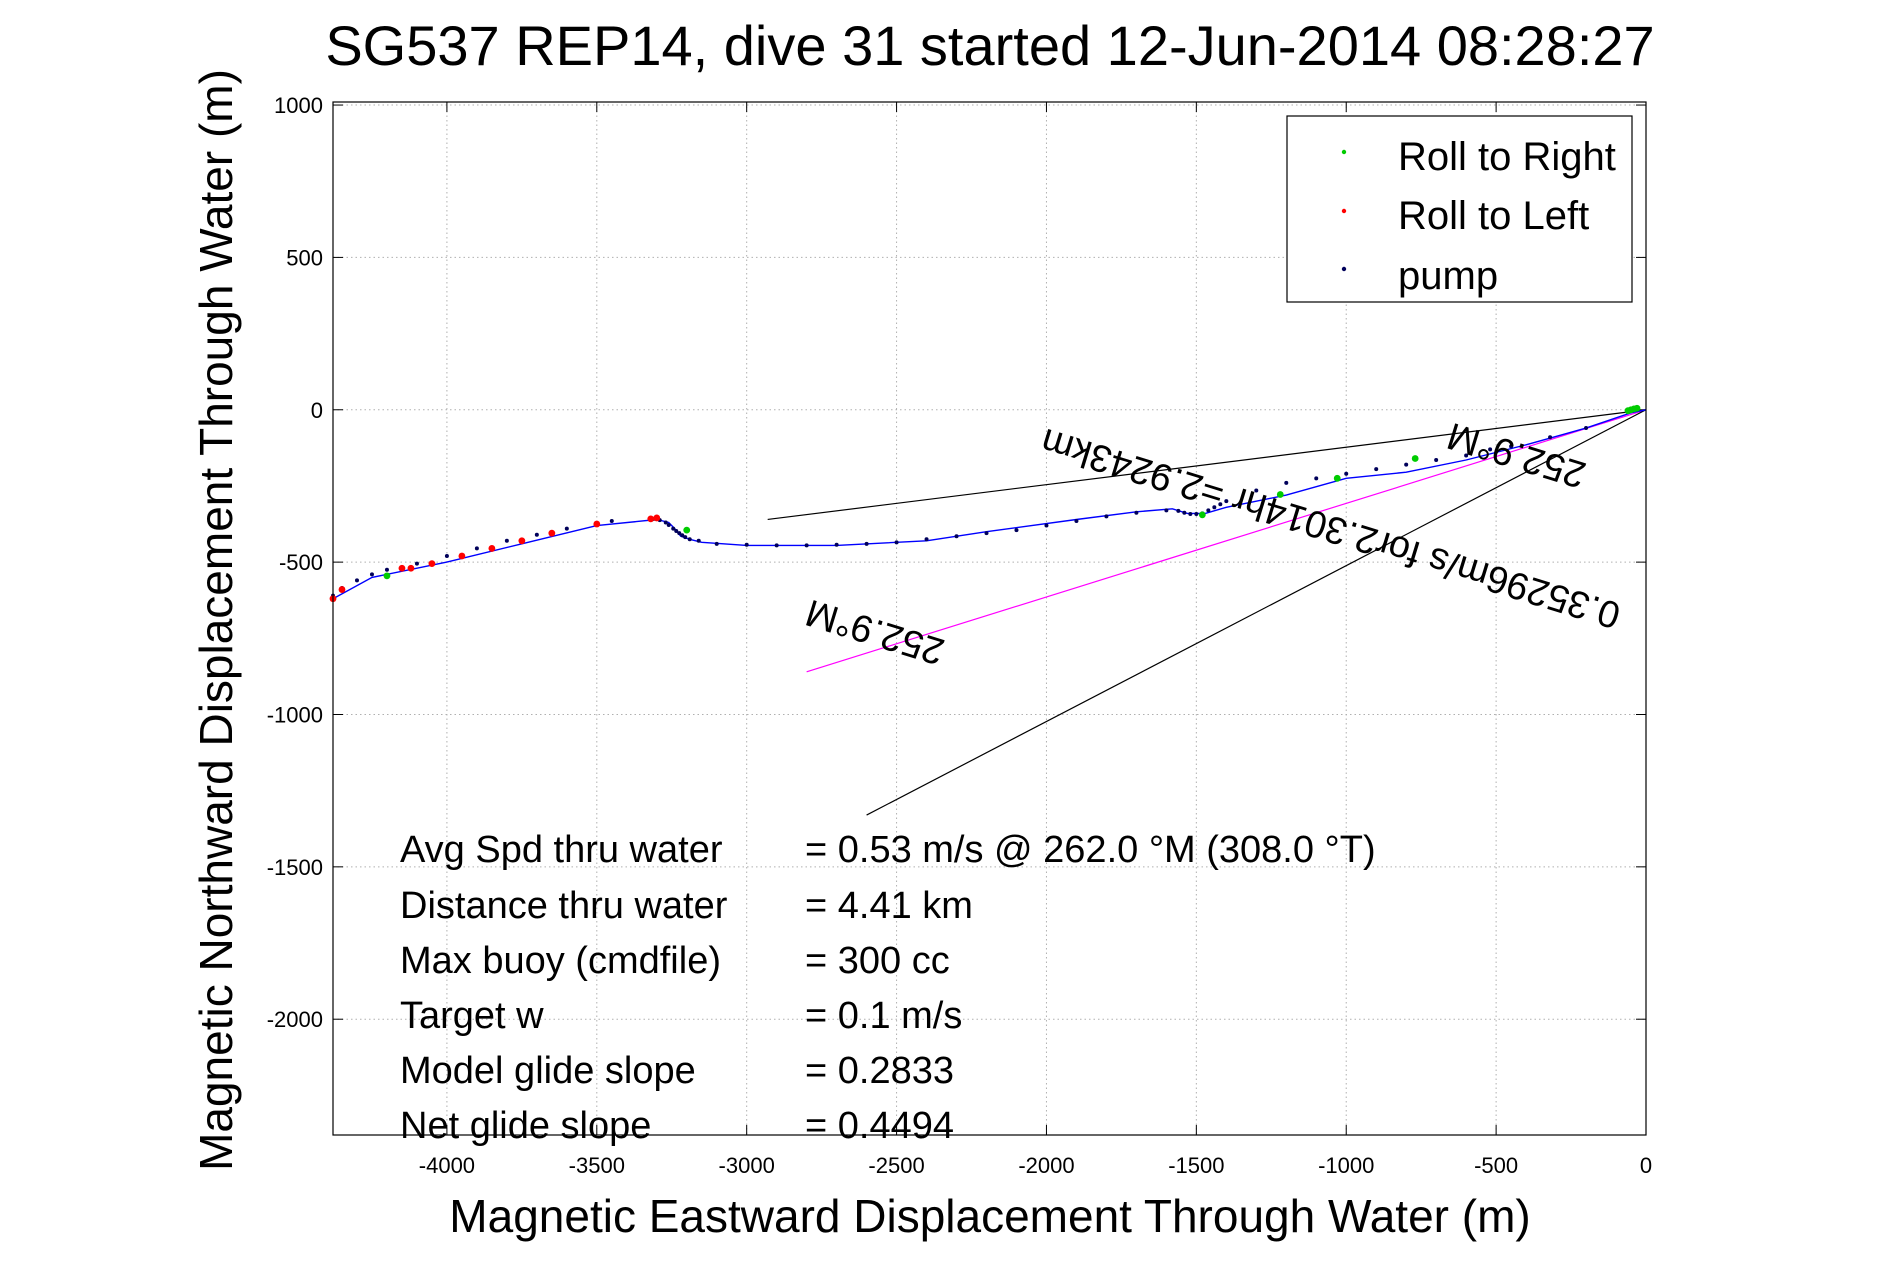 Image resolution: width=1891 pixels, height=1262 pixels. Describe the element at coordinates (298, 105) in the screenshot. I see `y-tick-label: 1000` at that location.